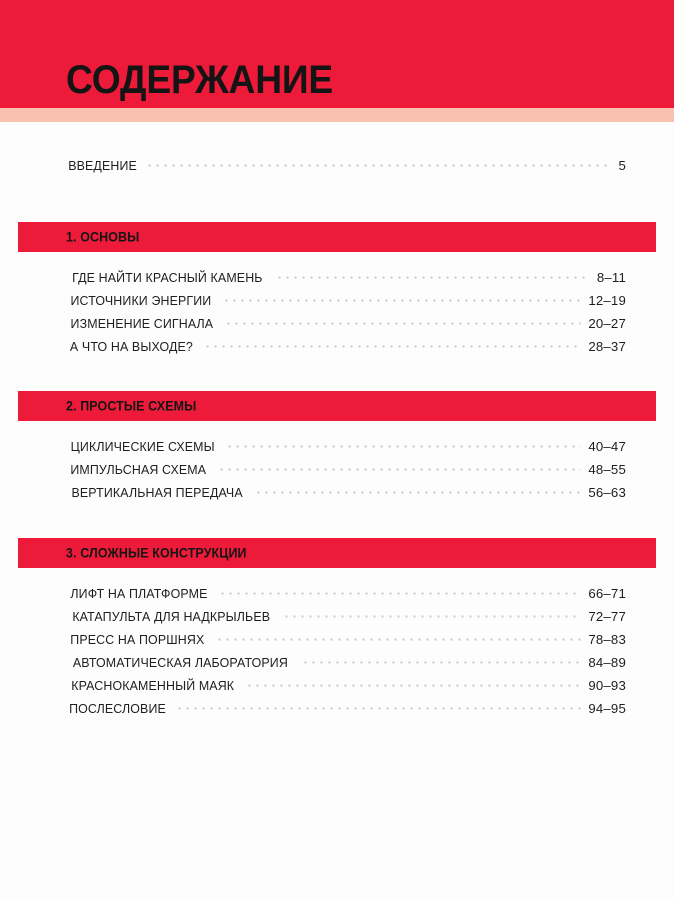 This screenshot has height=899, width=674. Describe the element at coordinates (200, 80) in the screenshot. I see `page-title: СОДЕРЖАНИЕ` at that location.